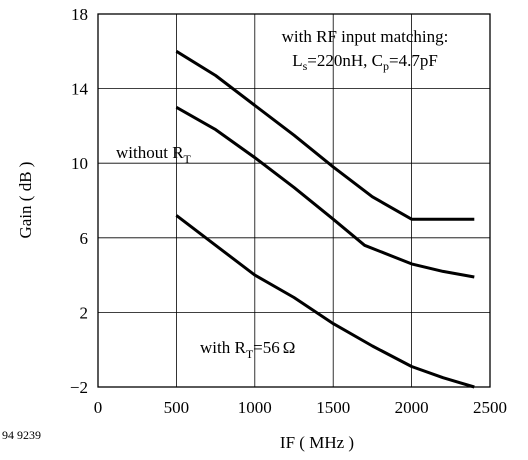 This screenshot has height=460, width=528. What do you see at coordinates (490, 407) in the screenshot?
I see `x-tick-label-5: 2500` at bounding box center [490, 407].